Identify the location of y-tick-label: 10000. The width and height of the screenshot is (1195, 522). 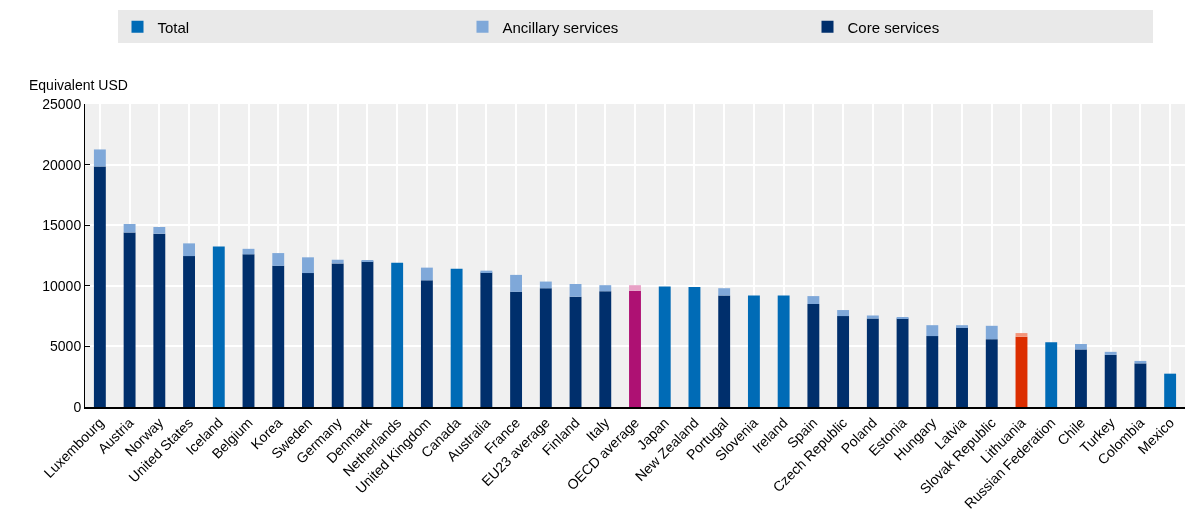
(62, 285).